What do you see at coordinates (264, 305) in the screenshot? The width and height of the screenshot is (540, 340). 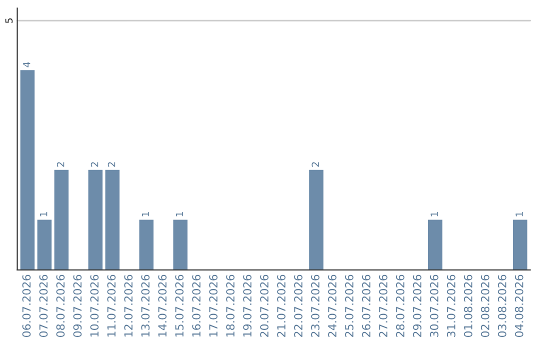 I see `x-tick-label: 20.07.2026` at bounding box center [264, 305].